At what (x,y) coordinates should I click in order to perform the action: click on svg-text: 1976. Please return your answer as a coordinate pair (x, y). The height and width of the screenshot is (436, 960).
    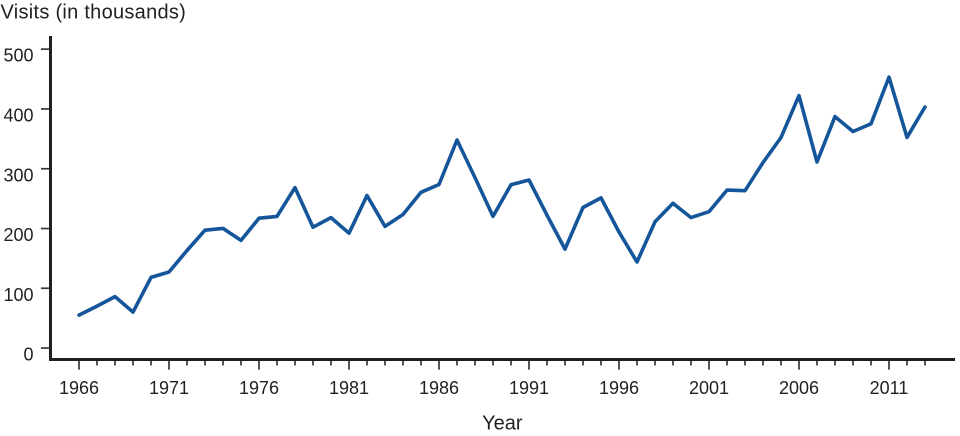
    Looking at the image, I should click on (259, 388).